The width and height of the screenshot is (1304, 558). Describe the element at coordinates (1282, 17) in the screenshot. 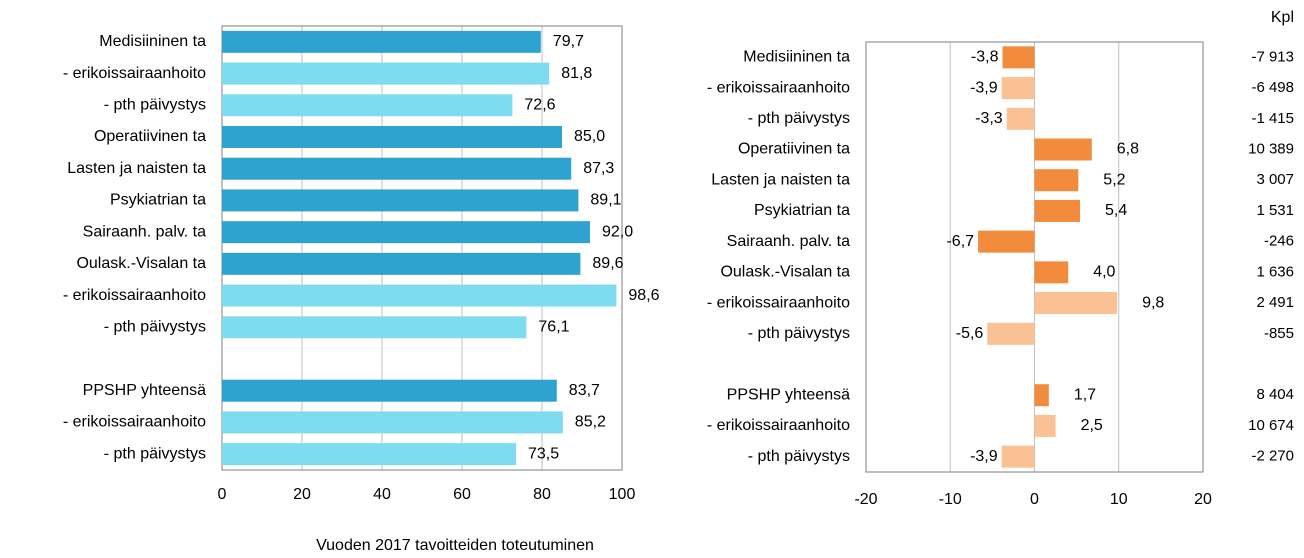

I see `column-title: Kpl` at that location.